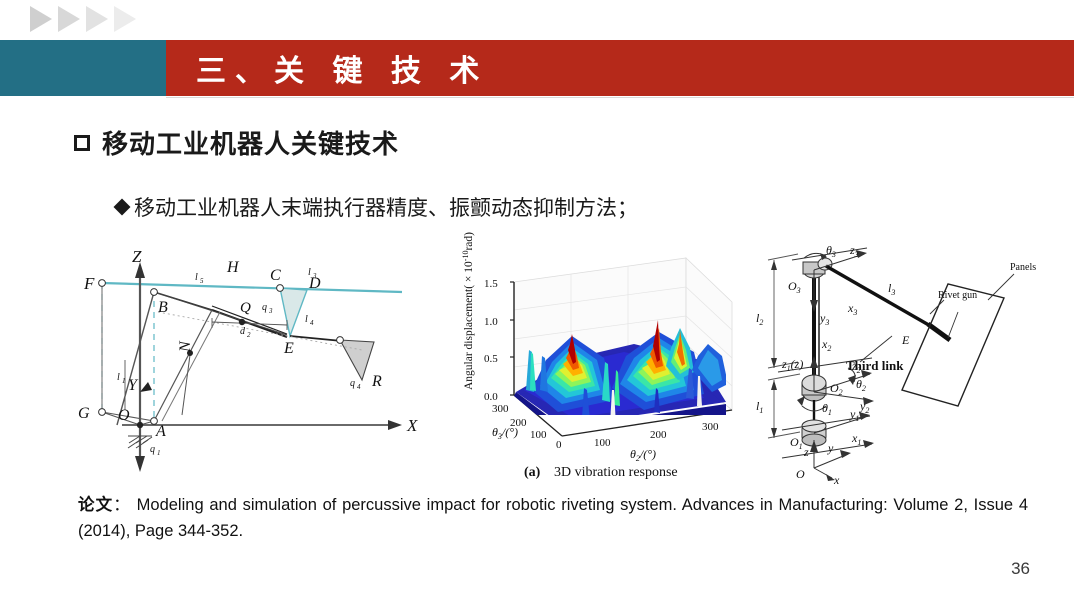  I want to click on svg-text: X, so click(412, 425).